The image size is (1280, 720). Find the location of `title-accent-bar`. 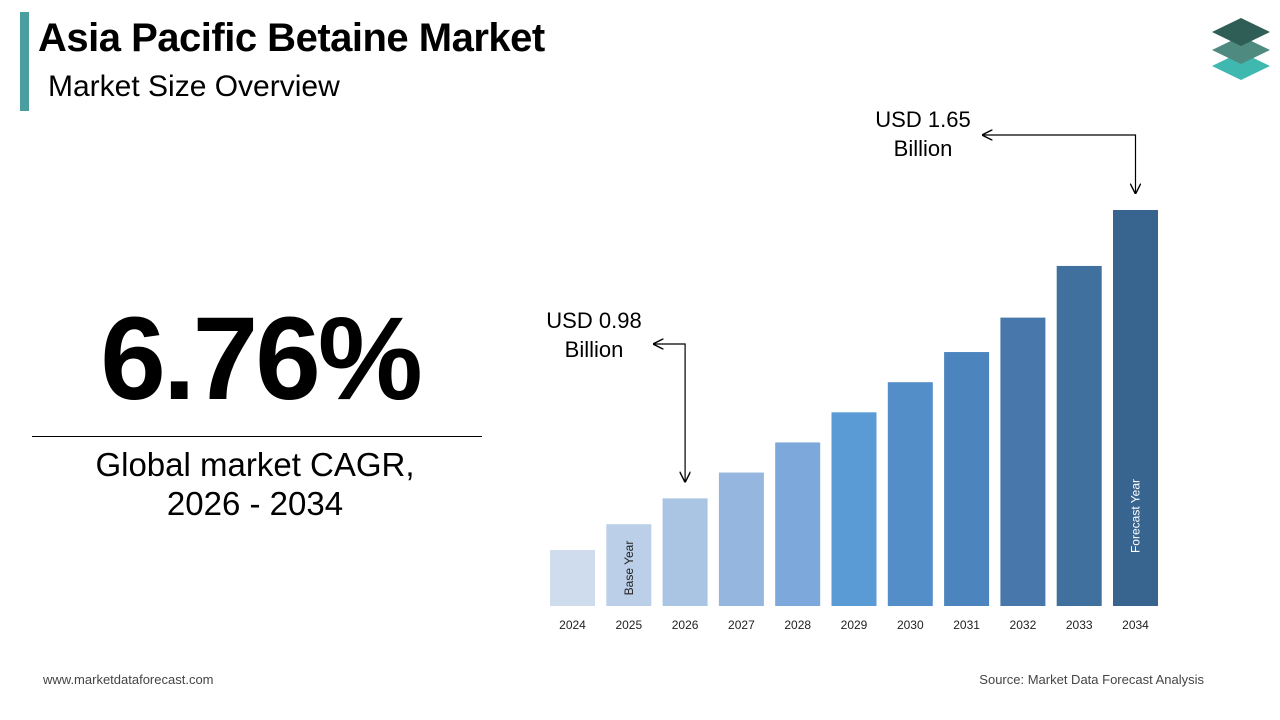

title-accent-bar is located at coordinates (24, 61).